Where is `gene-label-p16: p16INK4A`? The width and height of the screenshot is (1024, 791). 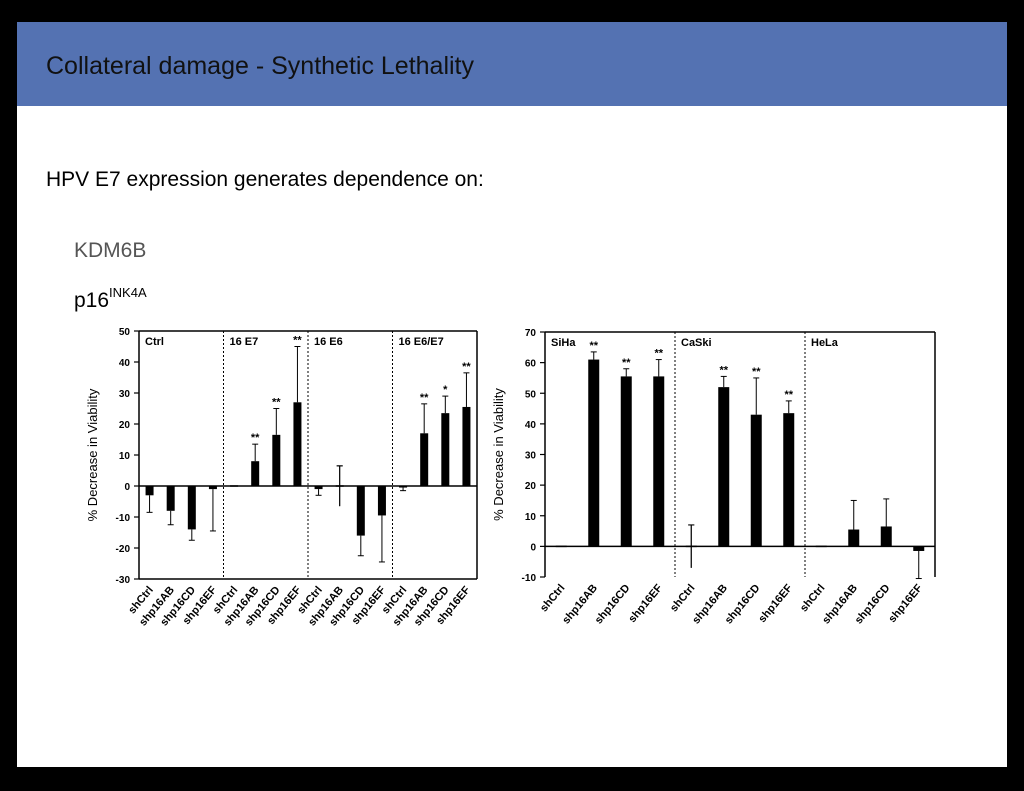
gene-label-p16: p16INK4A is located at coordinates (110, 299).